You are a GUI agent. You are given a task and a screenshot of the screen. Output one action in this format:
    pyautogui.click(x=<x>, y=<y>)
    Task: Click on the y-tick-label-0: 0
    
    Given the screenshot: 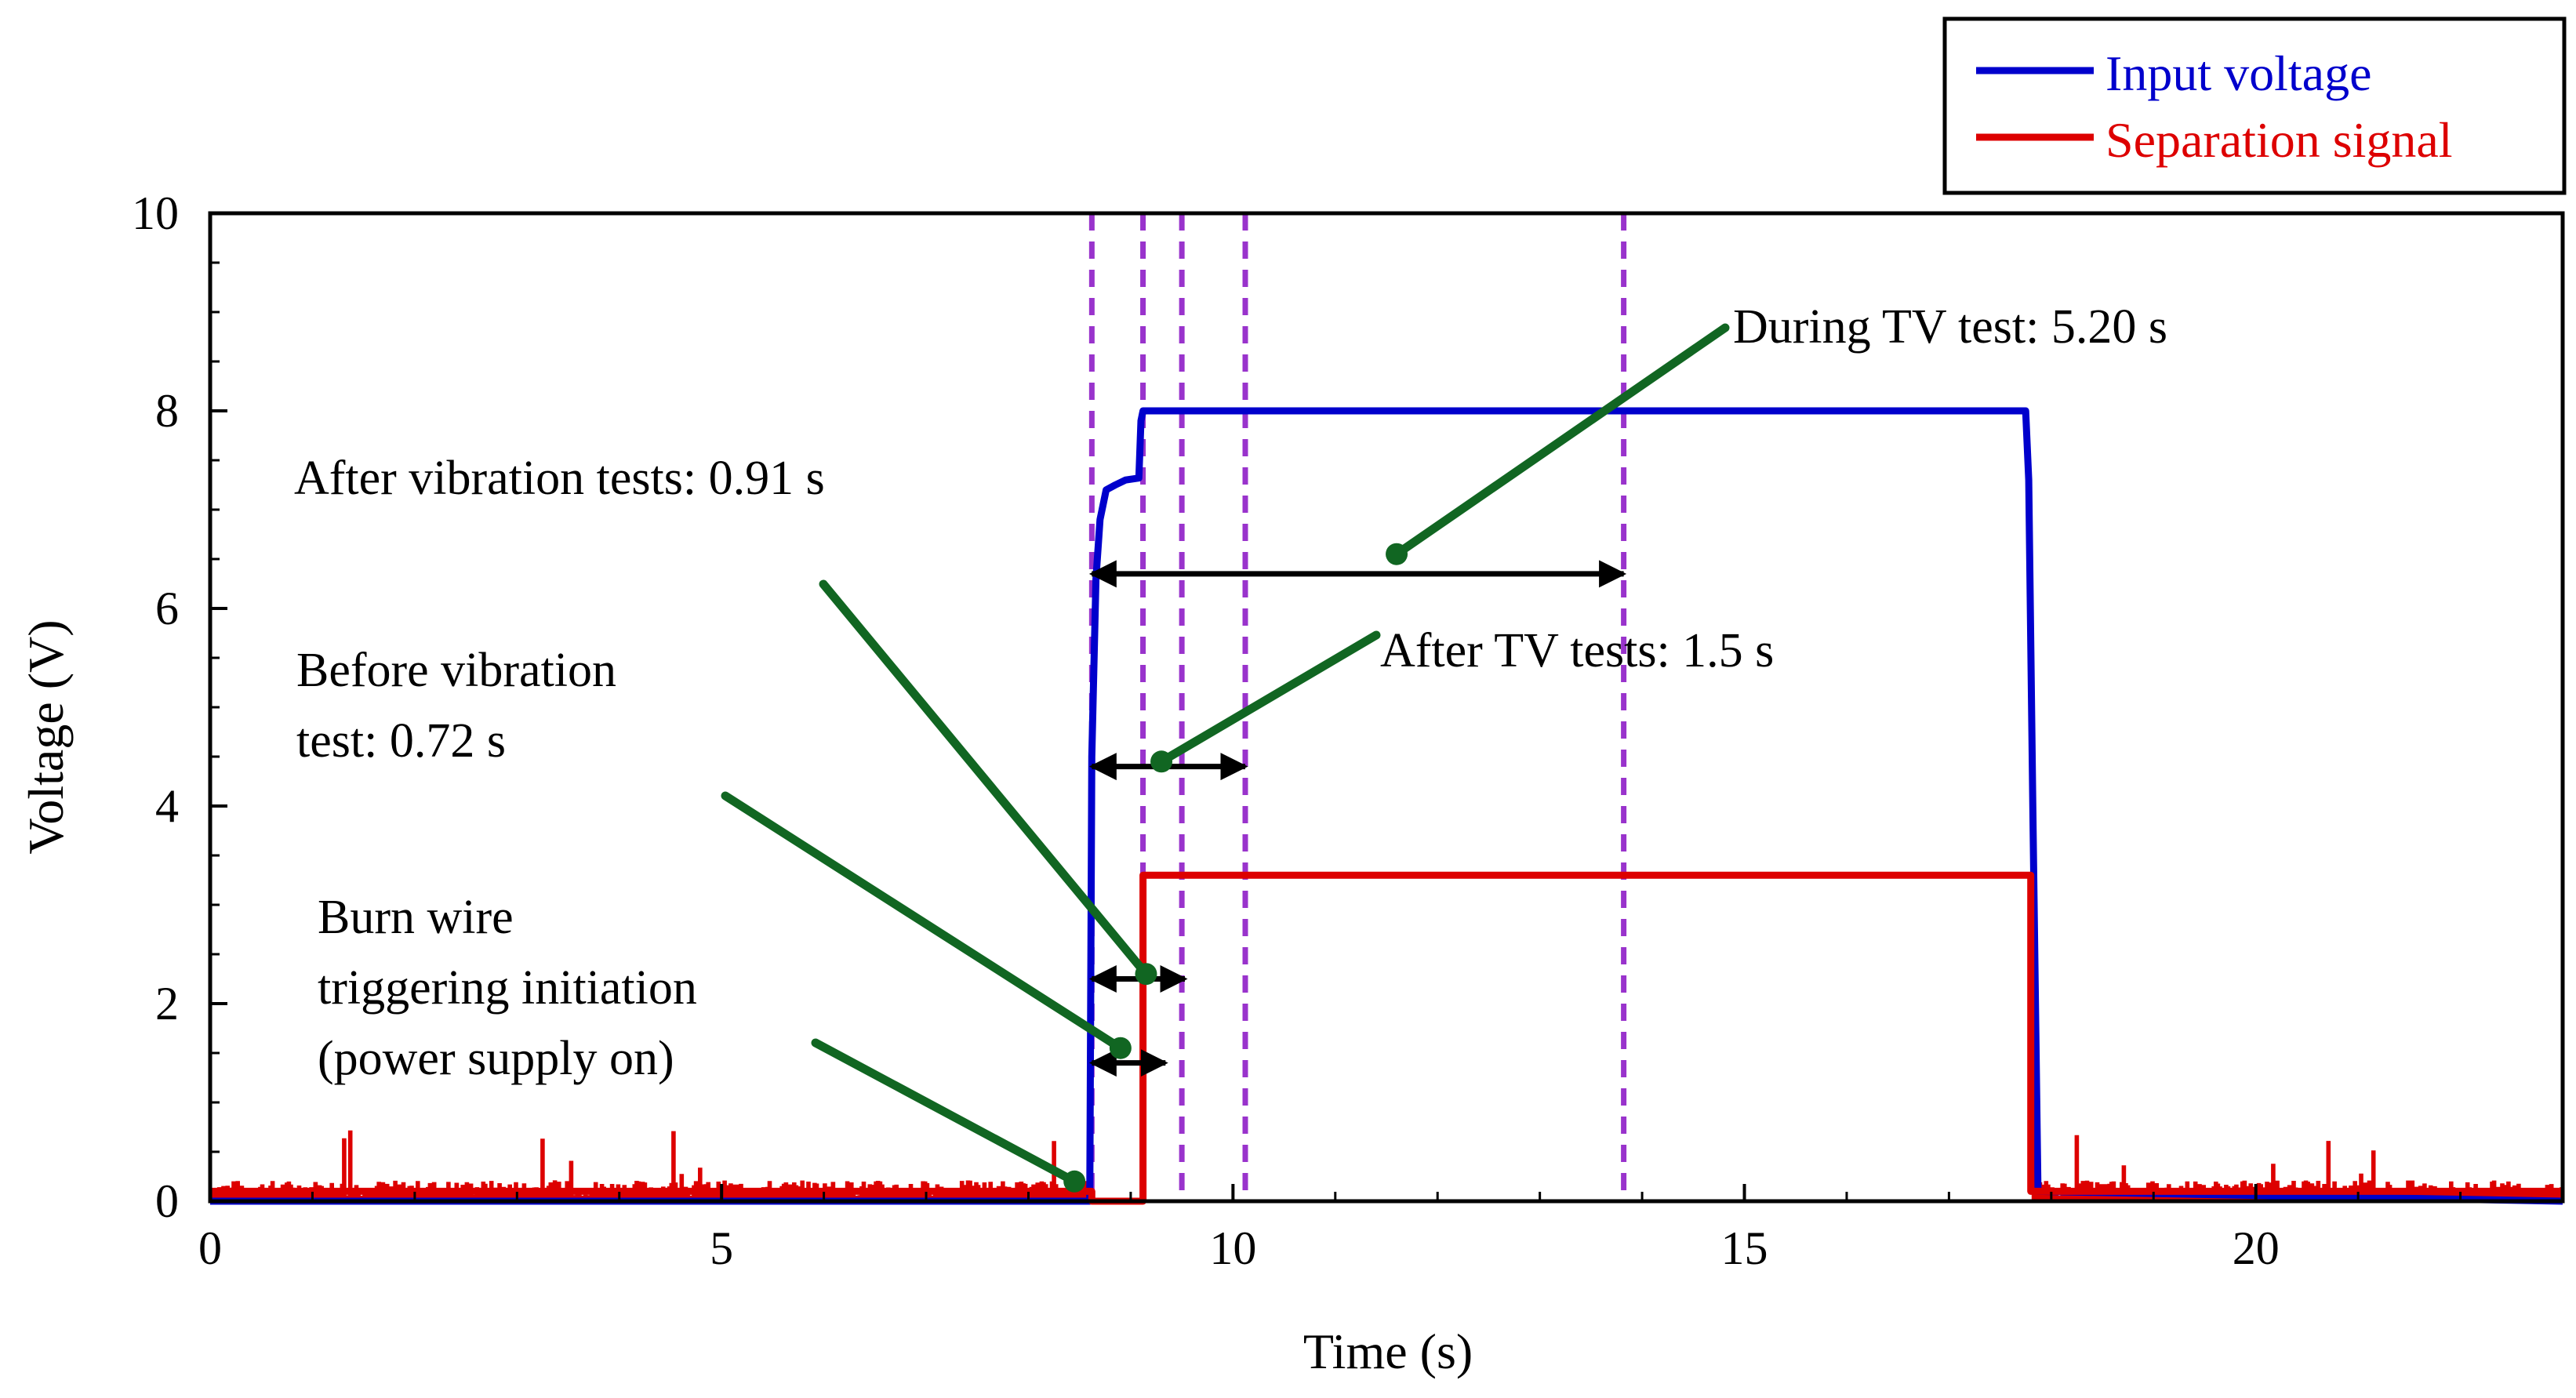 What is the action you would take?
    pyautogui.click(x=167, y=1201)
    